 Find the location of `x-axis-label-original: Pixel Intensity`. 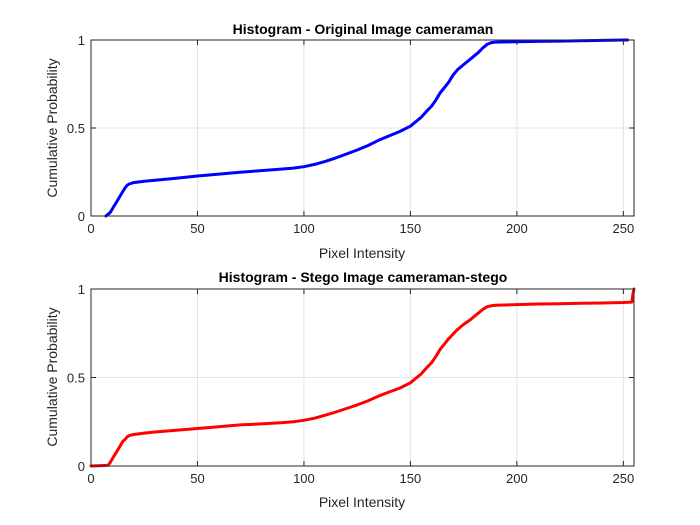

x-axis-label-original: Pixel Intensity is located at coordinates (362, 253).